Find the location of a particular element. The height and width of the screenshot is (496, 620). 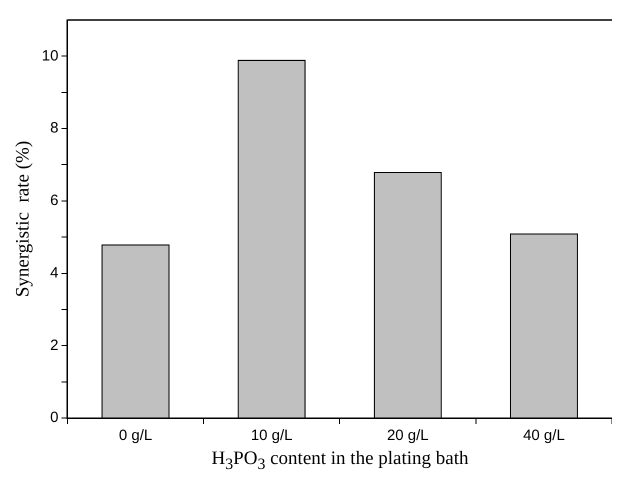

x-axis-title: H$_{3}$PO$_{3}$ content in the plating bath is located at coordinates (340, 461).